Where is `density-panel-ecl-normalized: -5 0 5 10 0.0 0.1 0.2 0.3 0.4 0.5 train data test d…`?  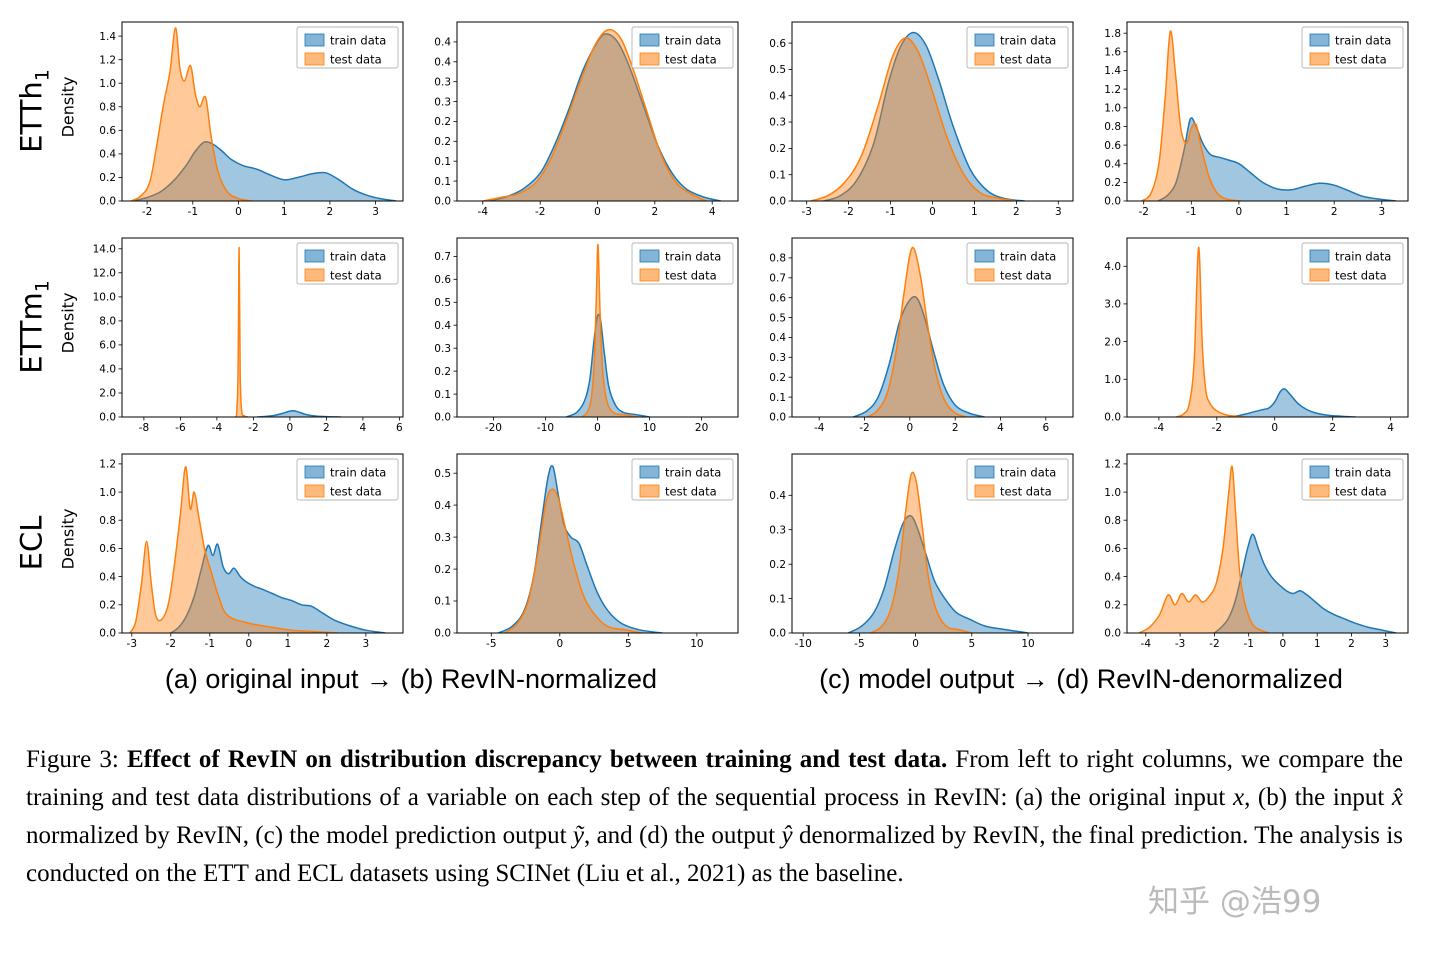
density-panel-ecl-normalized: -5 0 5 10 0.0 0.1 0.2 0.3 0.4 0.5 train data test d… is located at coordinates (578, 552).